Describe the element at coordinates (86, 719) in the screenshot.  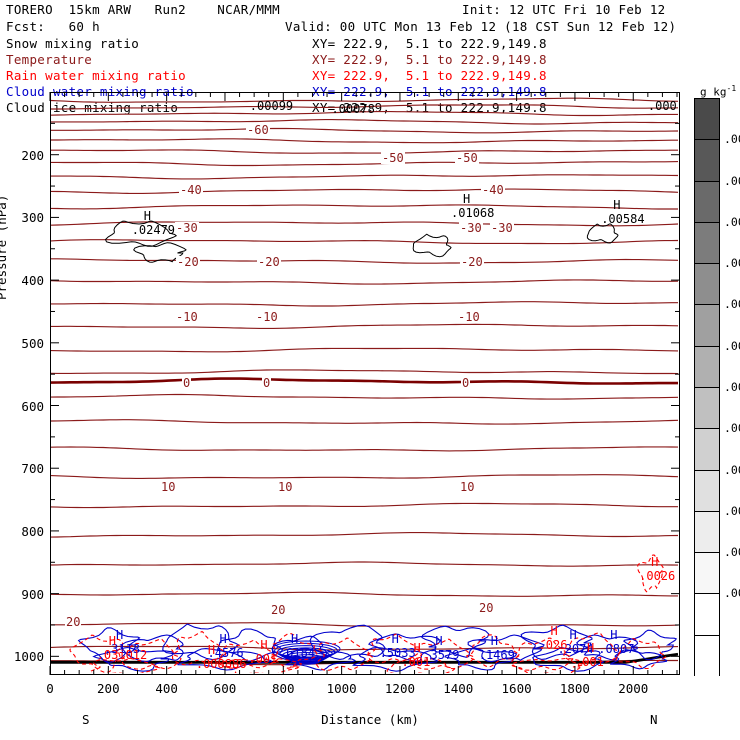
I see `x-axis-south-endpoint: S` at that location.